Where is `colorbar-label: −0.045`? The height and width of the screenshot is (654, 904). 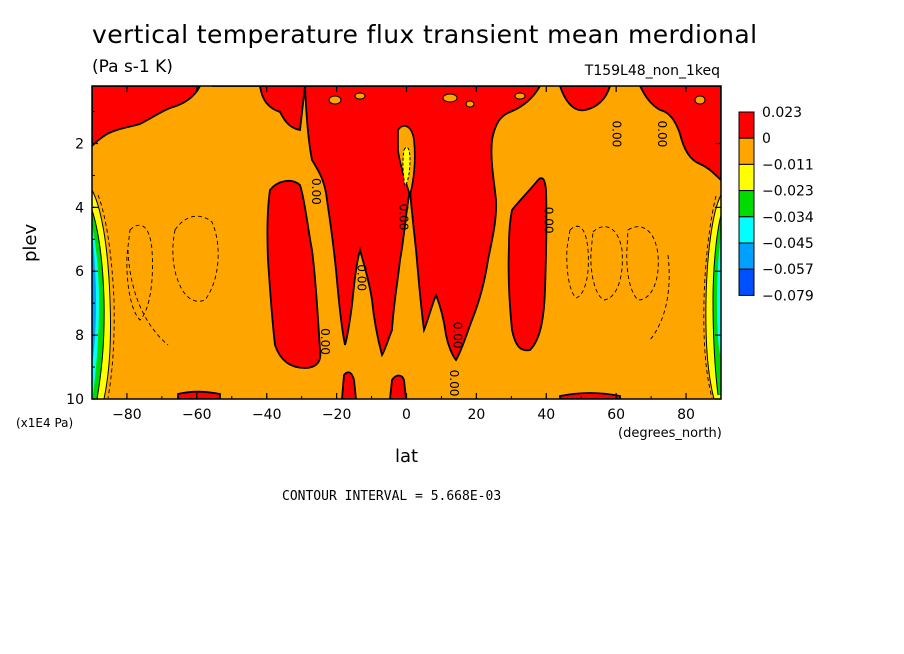 colorbar-label: −0.045 is located at coordinates (788, 244).